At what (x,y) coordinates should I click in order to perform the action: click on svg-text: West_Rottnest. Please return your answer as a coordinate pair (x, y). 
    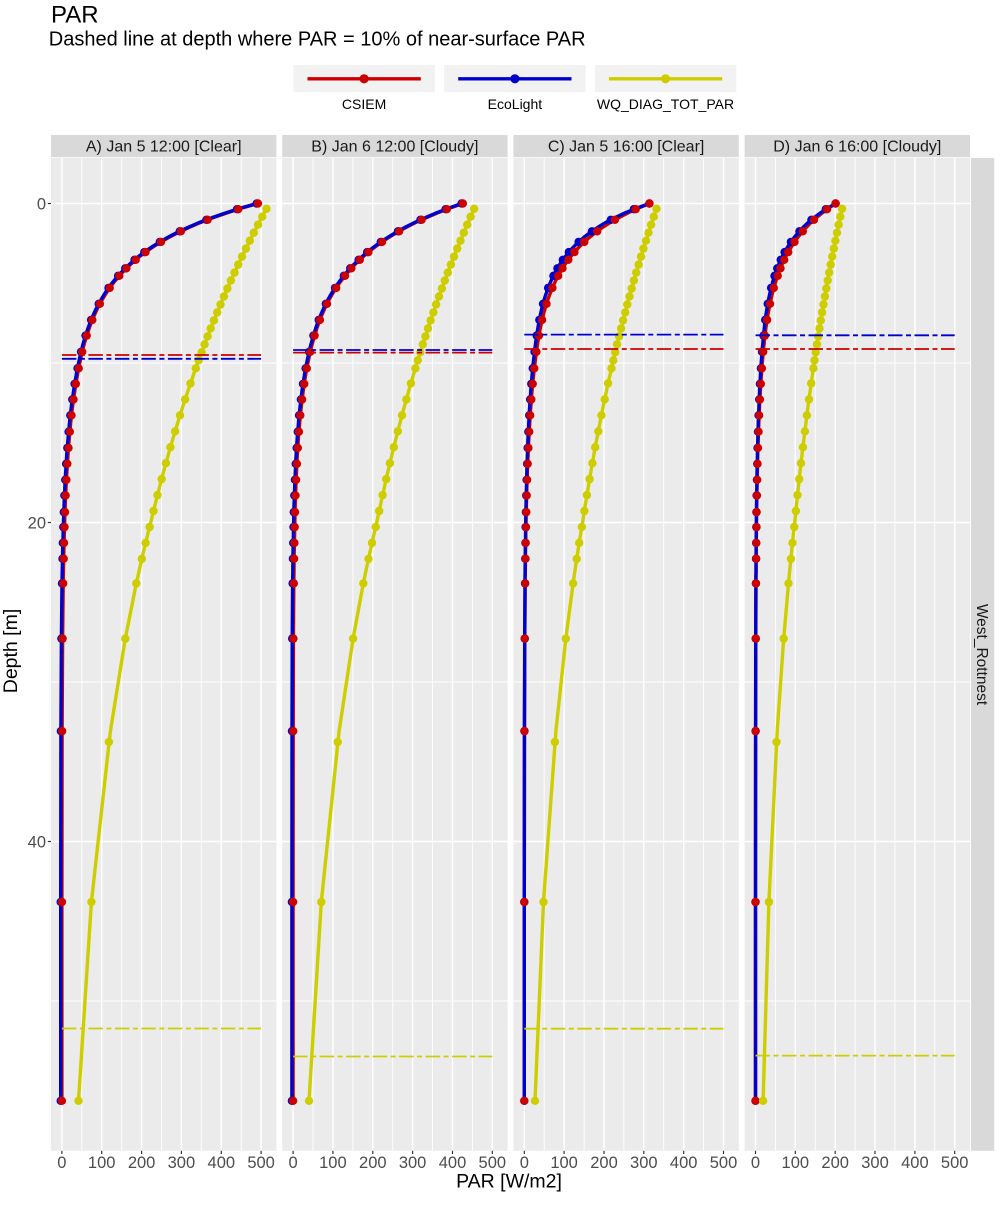
    Looking at the image, I should click on (981, 655).